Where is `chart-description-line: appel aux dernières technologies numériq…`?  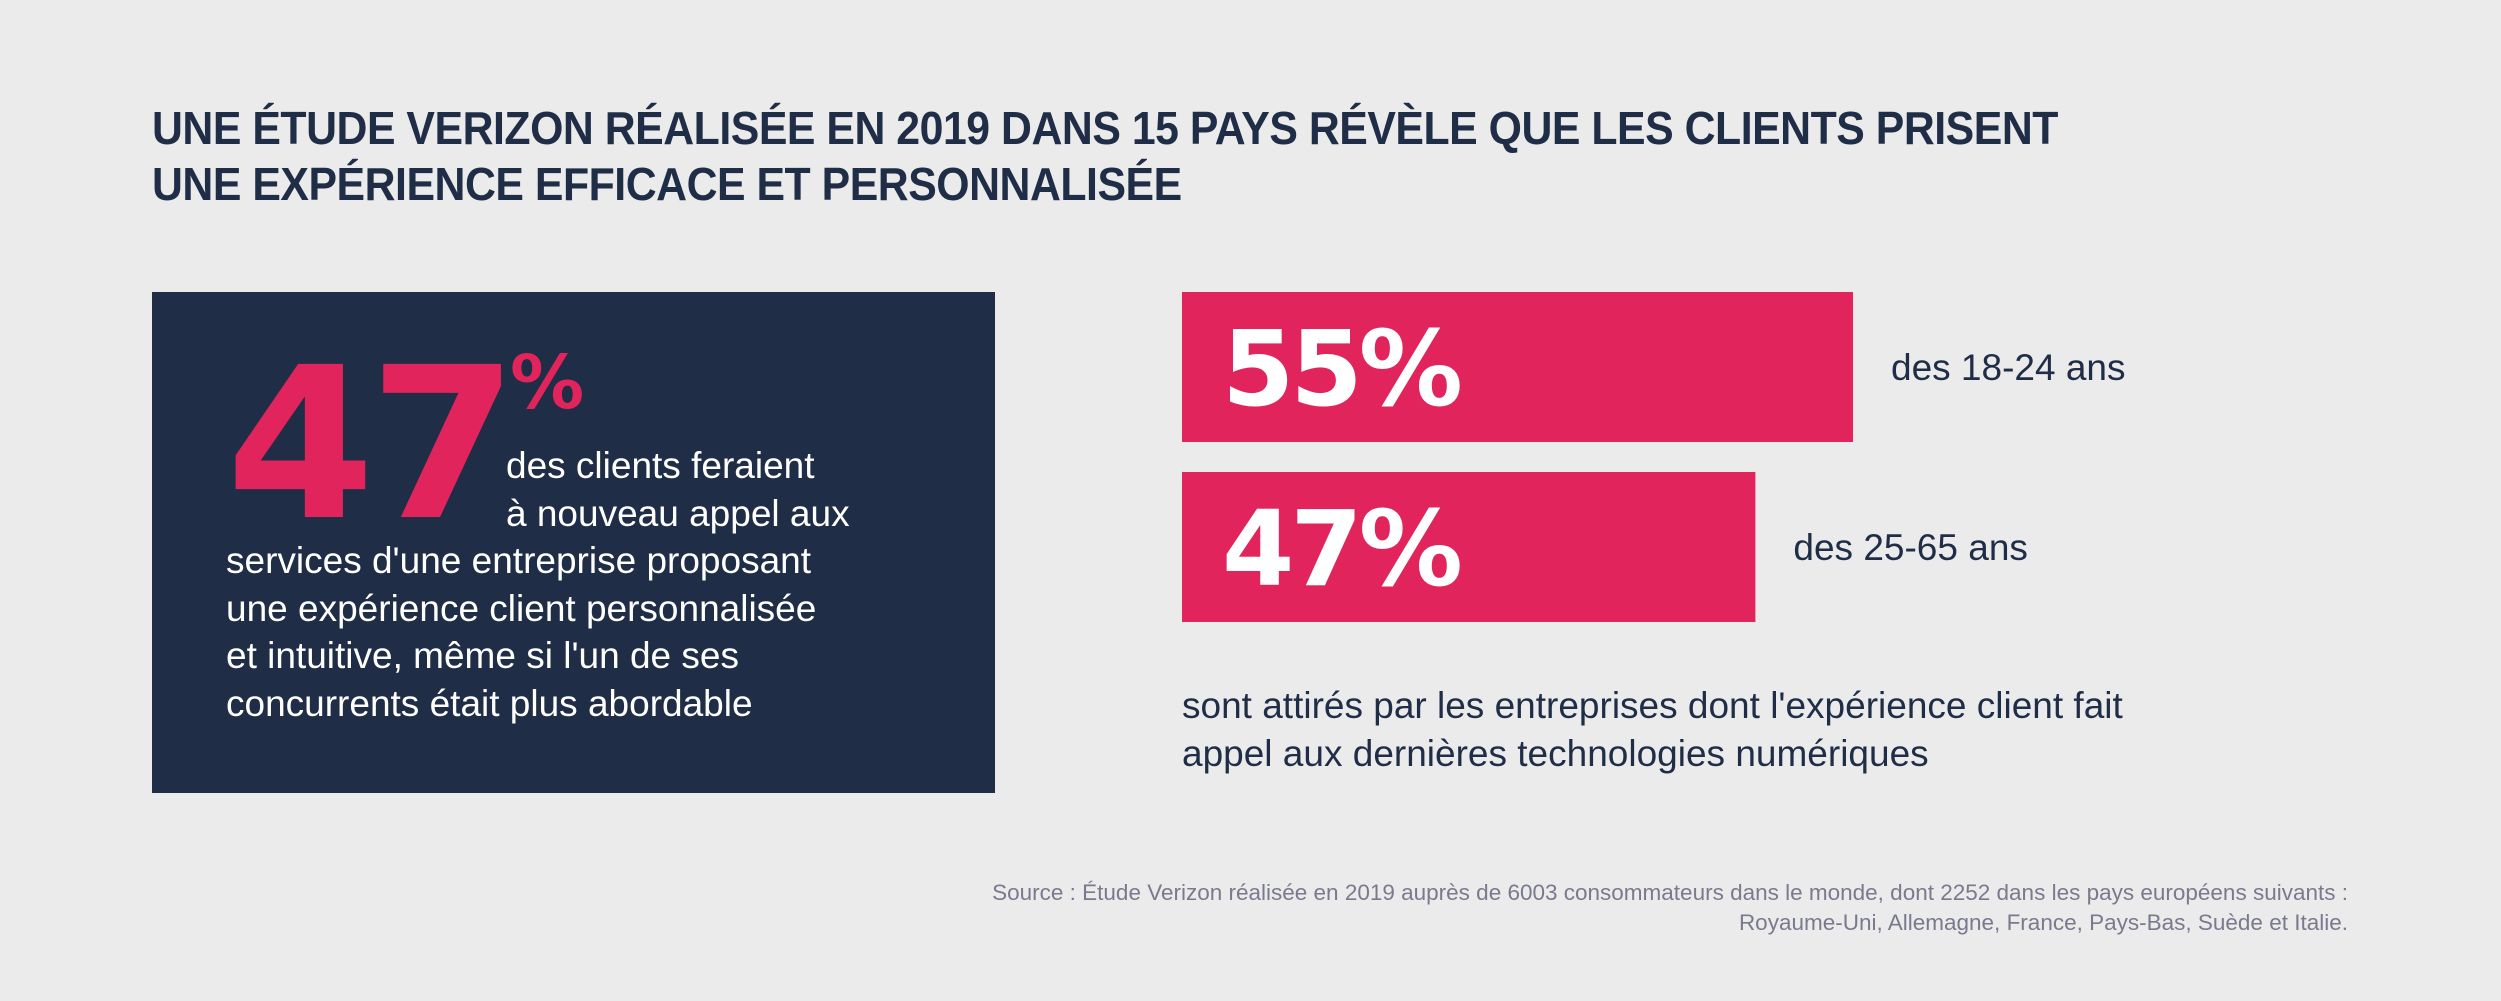 chart-description-line: appel aux dernières technologies numériq… is located at coordinates (1555, 753).